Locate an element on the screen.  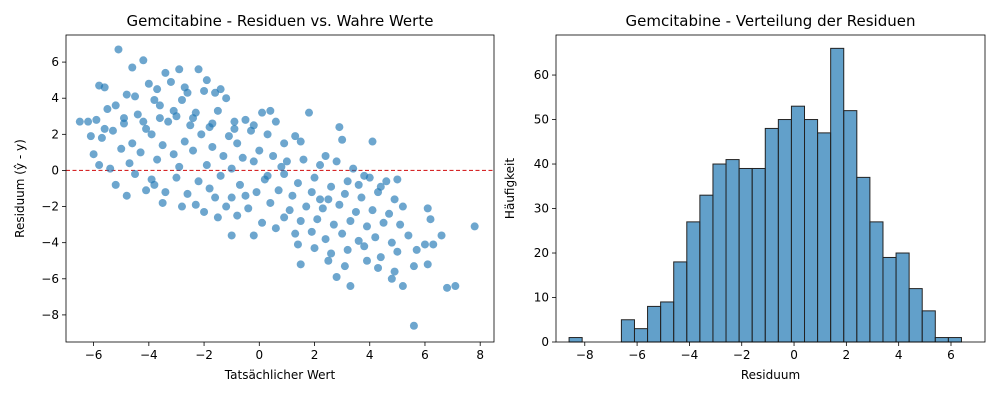
scatter-y-tick-label: −2 is located at coordinates (50, 207).